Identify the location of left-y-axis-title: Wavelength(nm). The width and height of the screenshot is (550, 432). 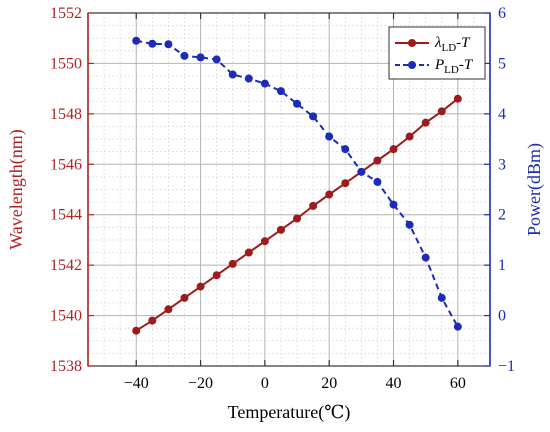
(16, 189).